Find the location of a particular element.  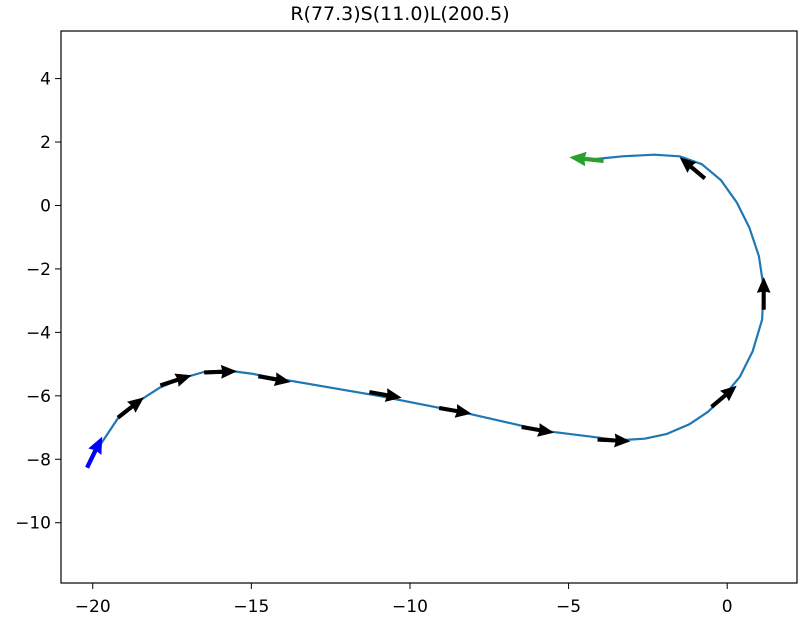

chart-title: R(77.3)S(11.0)L(200.5) is located at coordinates (400, 14).